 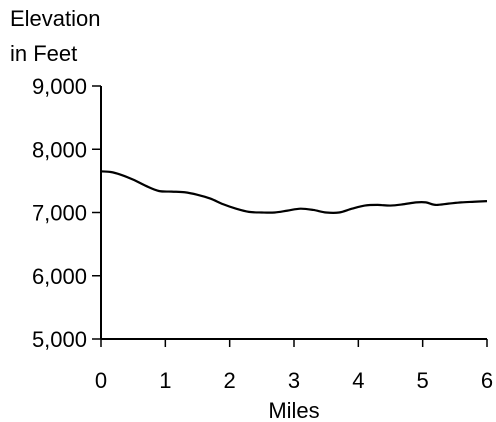 I want to click on y-axis-label-line-2: in Feet, so click(x=44, y=53).